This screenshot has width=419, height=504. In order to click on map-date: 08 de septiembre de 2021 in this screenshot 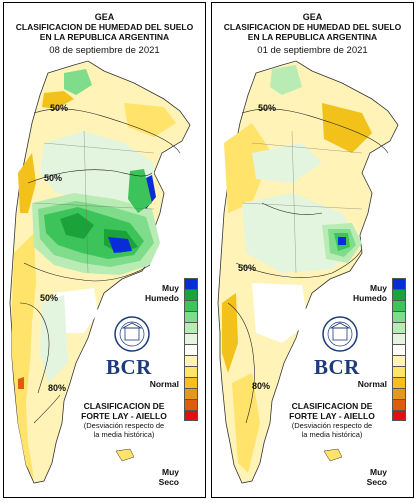, I will do `click(104, 50)`.